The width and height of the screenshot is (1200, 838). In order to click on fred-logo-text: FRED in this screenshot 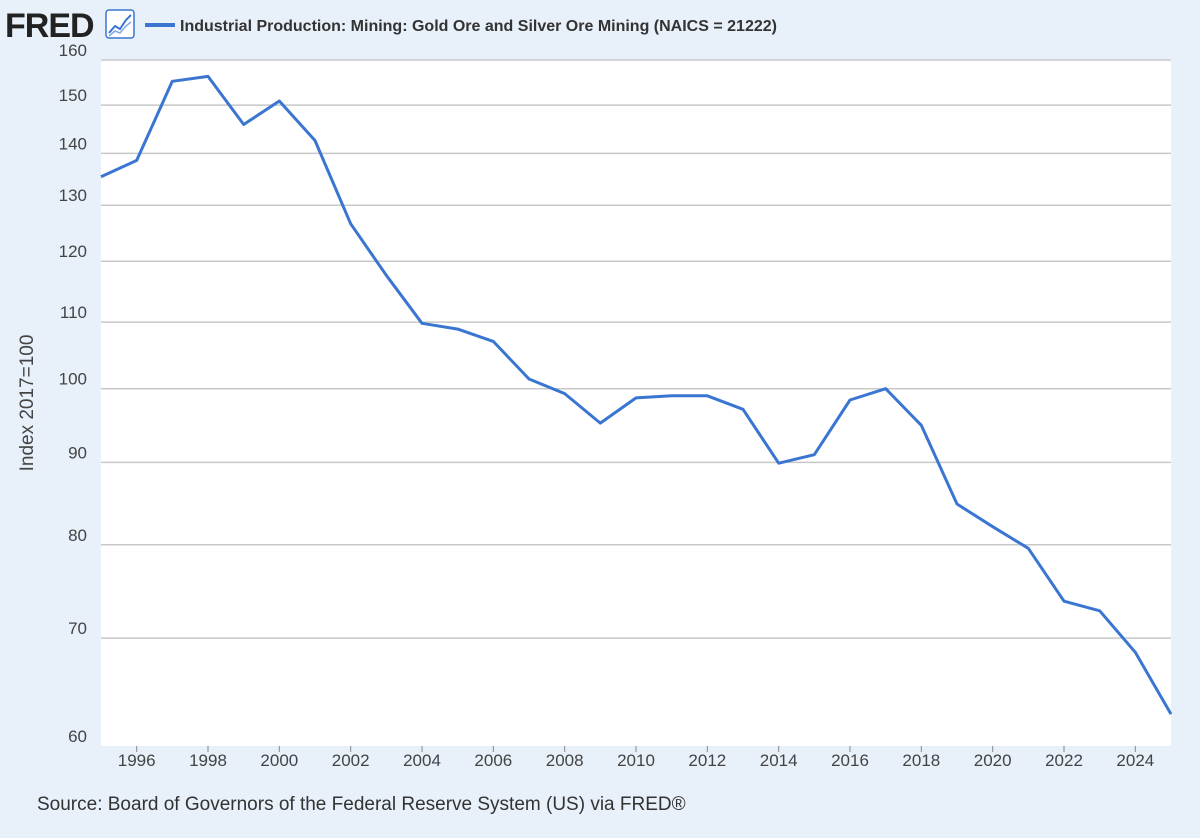, I will do `click(49, 26)`.